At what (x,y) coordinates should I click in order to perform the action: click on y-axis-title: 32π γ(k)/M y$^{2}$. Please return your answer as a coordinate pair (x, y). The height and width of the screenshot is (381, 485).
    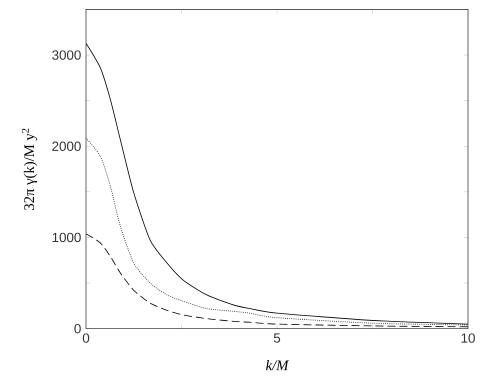
    Looking at the image, I should click on (30, 169).